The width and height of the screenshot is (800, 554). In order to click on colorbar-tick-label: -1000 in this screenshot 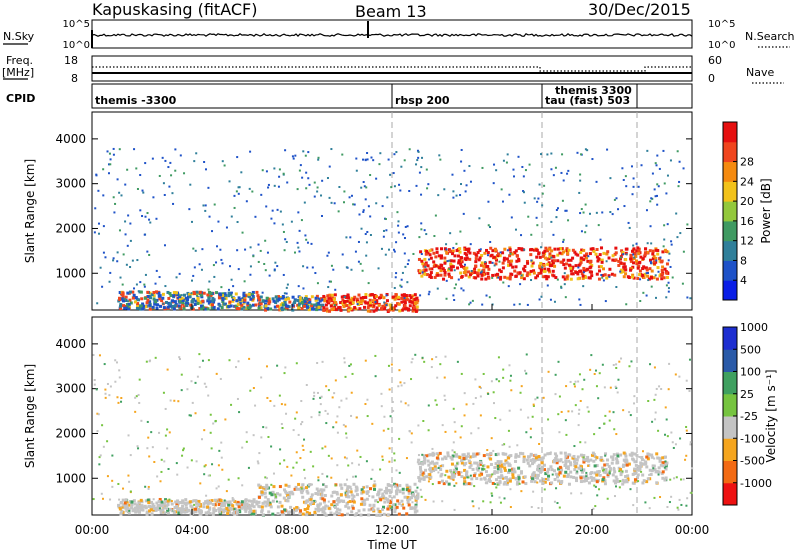, I will do `click(756, 483)`.